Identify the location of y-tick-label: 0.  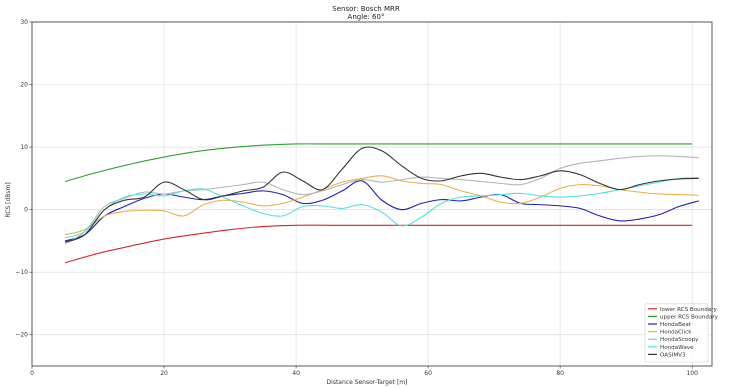
(26, 210).